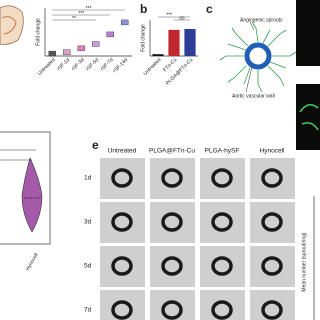 This screenshot has height=320, width=320. I want to click on column-label: Untreated, so click(122, 151).